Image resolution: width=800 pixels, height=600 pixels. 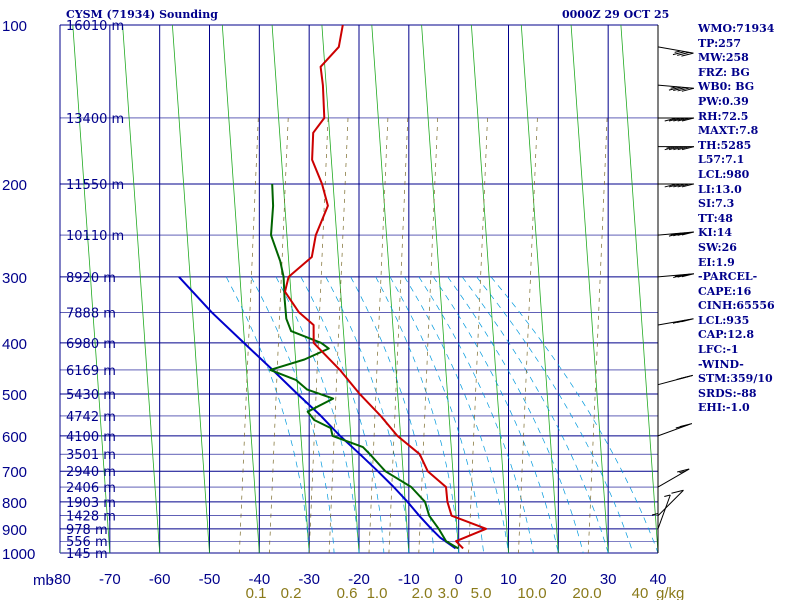 I want to click on index-item: TT:48, so click(x=715, y=218).